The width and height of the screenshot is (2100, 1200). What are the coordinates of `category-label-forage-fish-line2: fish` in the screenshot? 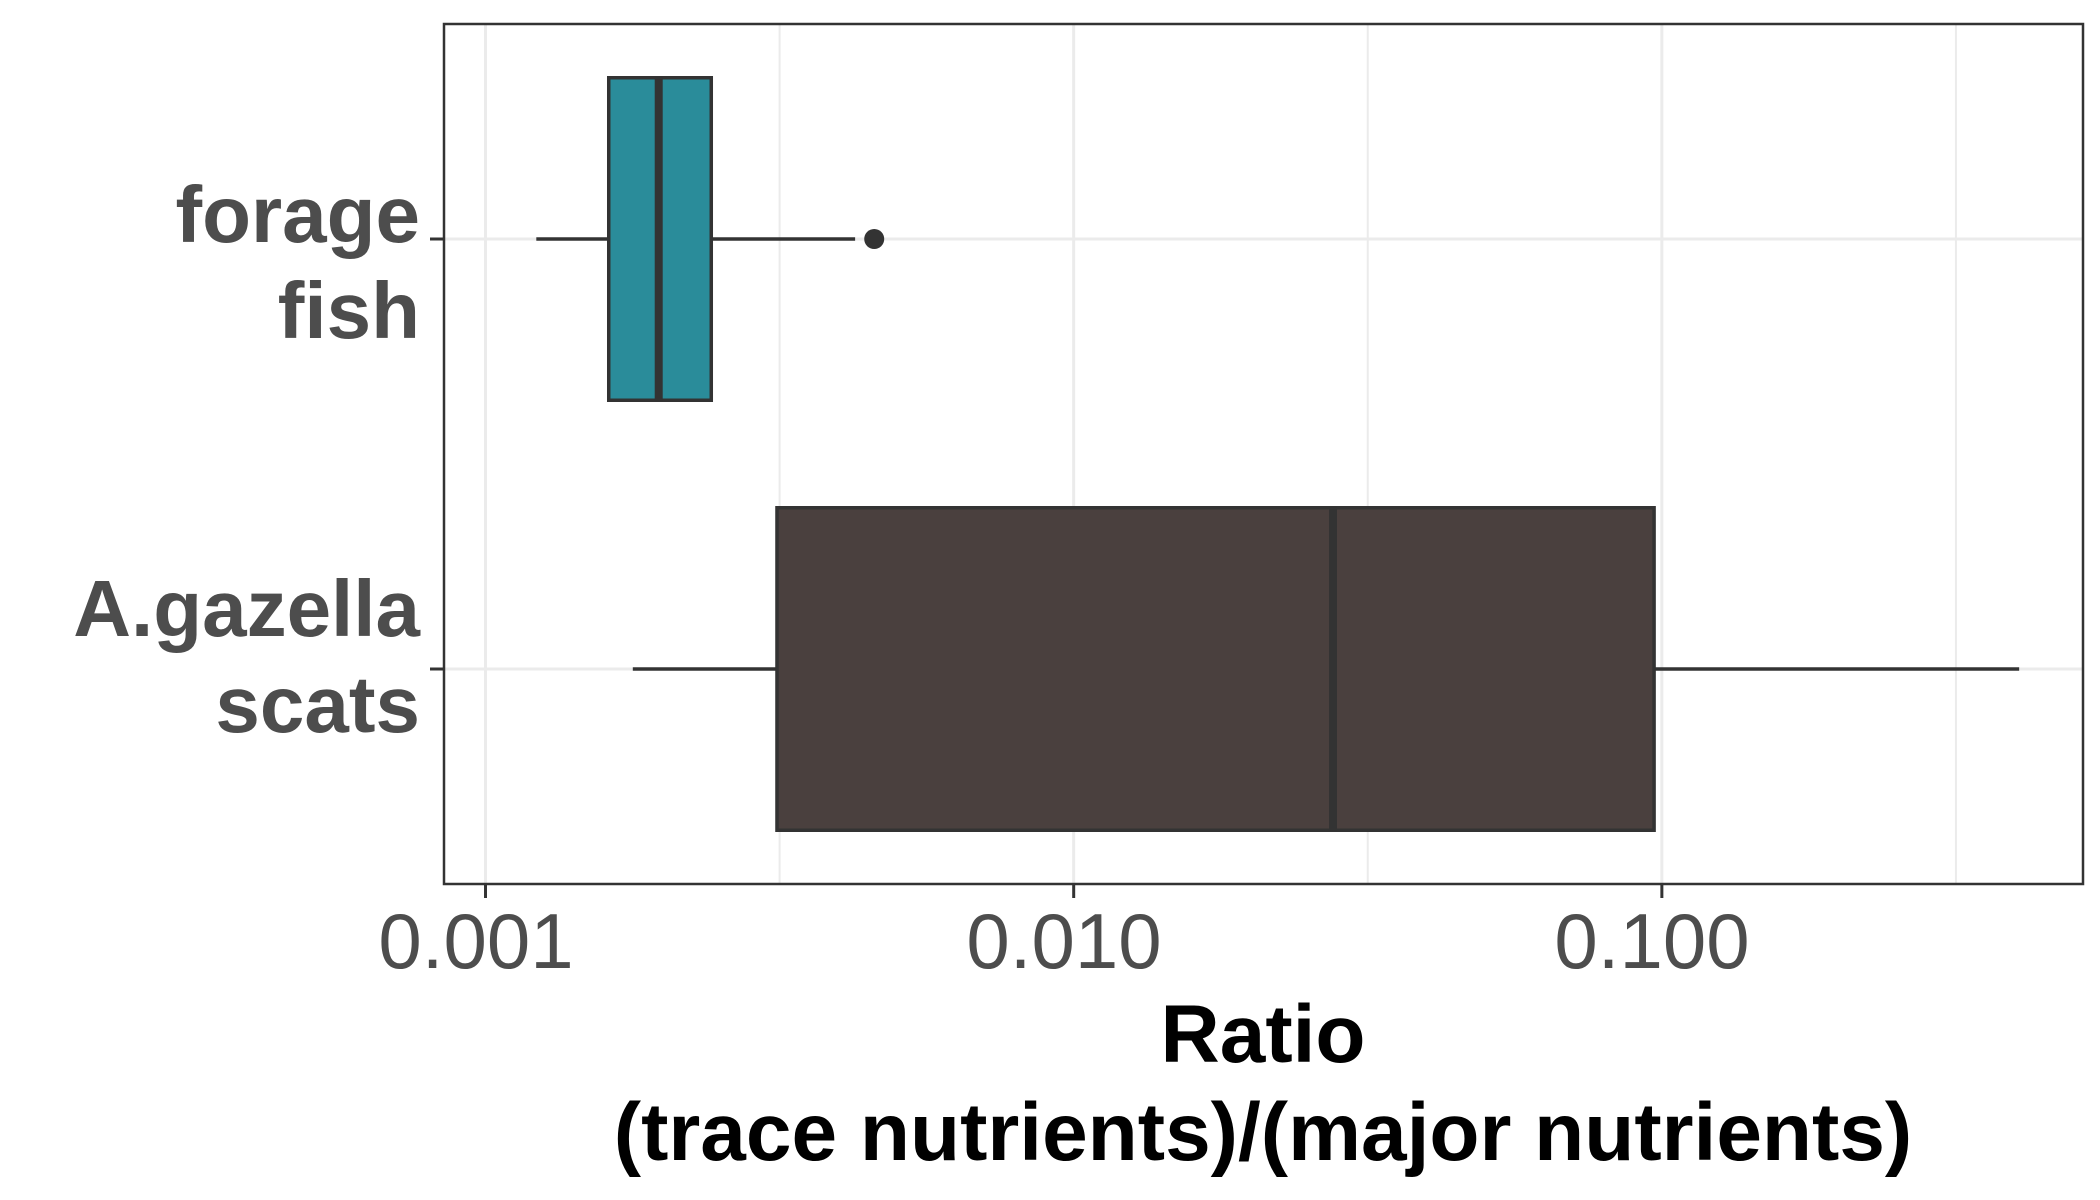 It's located at (349, 310).